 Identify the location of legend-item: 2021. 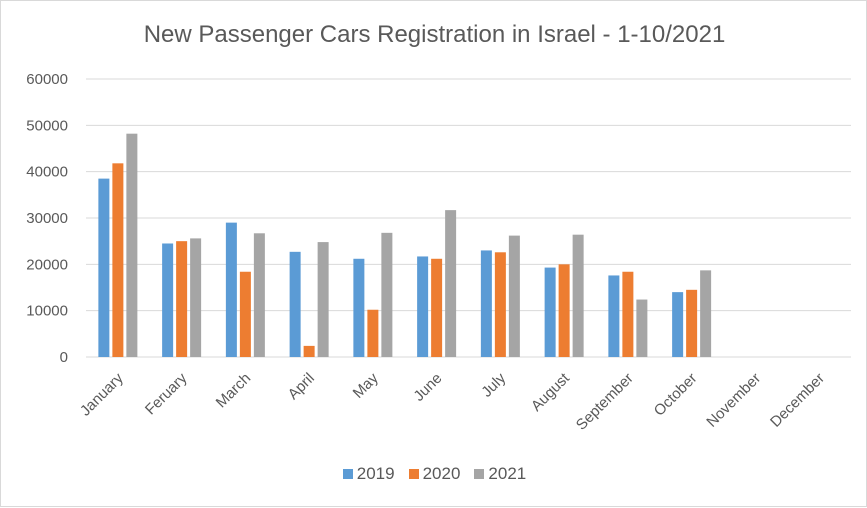
(500, 474).